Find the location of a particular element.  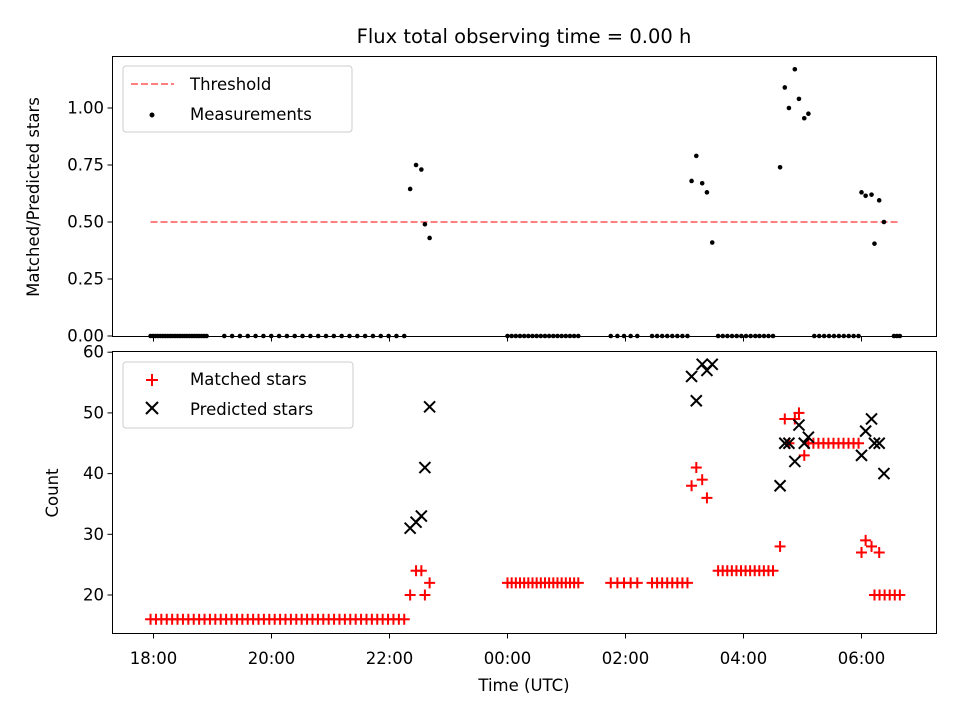

bottom-x-tick-label: 00:00 is located at coordinates (508, 658).